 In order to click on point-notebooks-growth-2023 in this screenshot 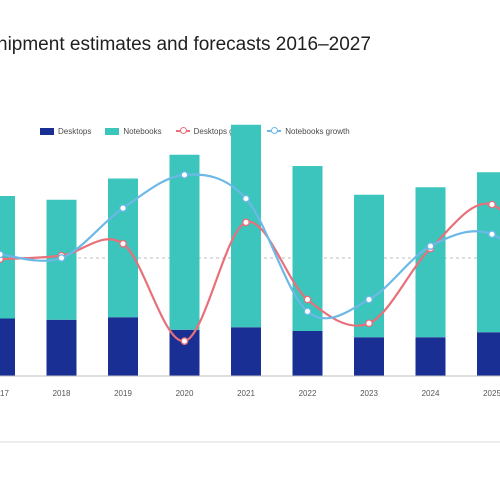, I will do `click(369, 299)`.